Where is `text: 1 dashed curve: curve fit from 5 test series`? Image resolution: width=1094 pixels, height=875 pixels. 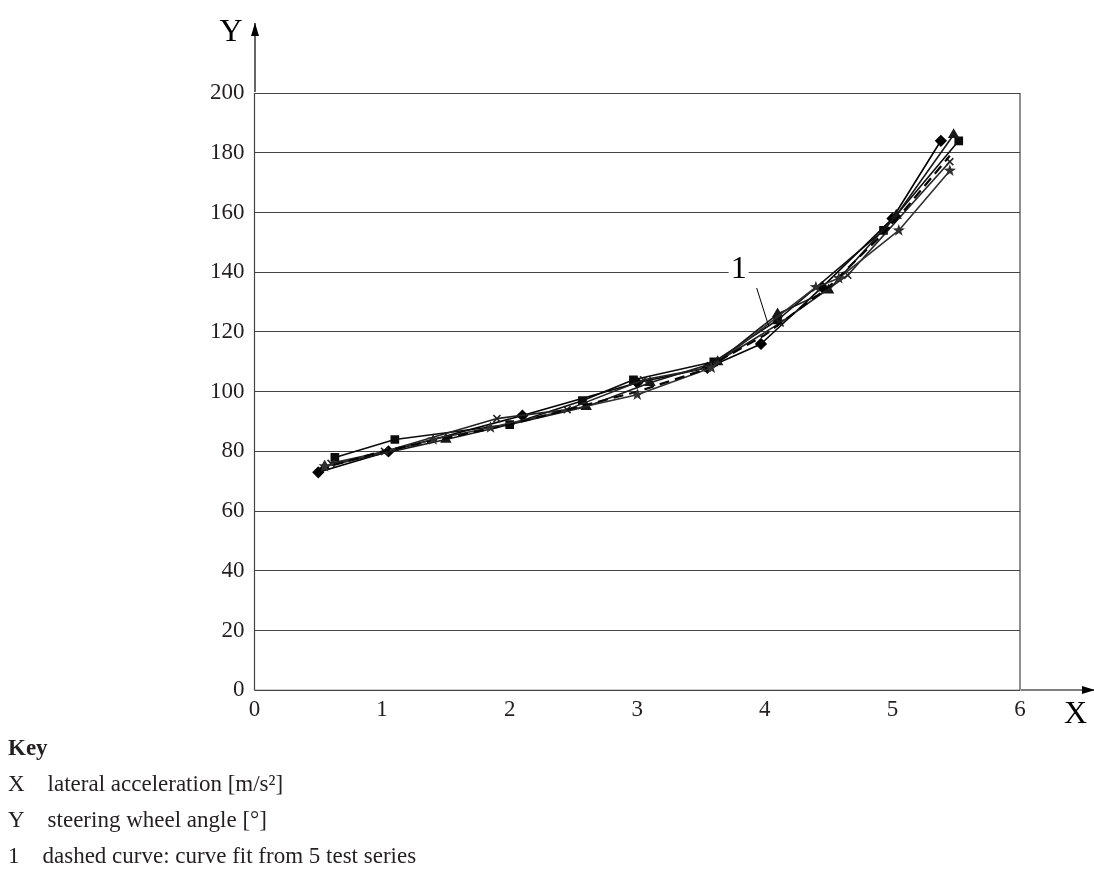 text: 1 dashed curve: curve fit from 5 test series is located at coordinates (212, 856).